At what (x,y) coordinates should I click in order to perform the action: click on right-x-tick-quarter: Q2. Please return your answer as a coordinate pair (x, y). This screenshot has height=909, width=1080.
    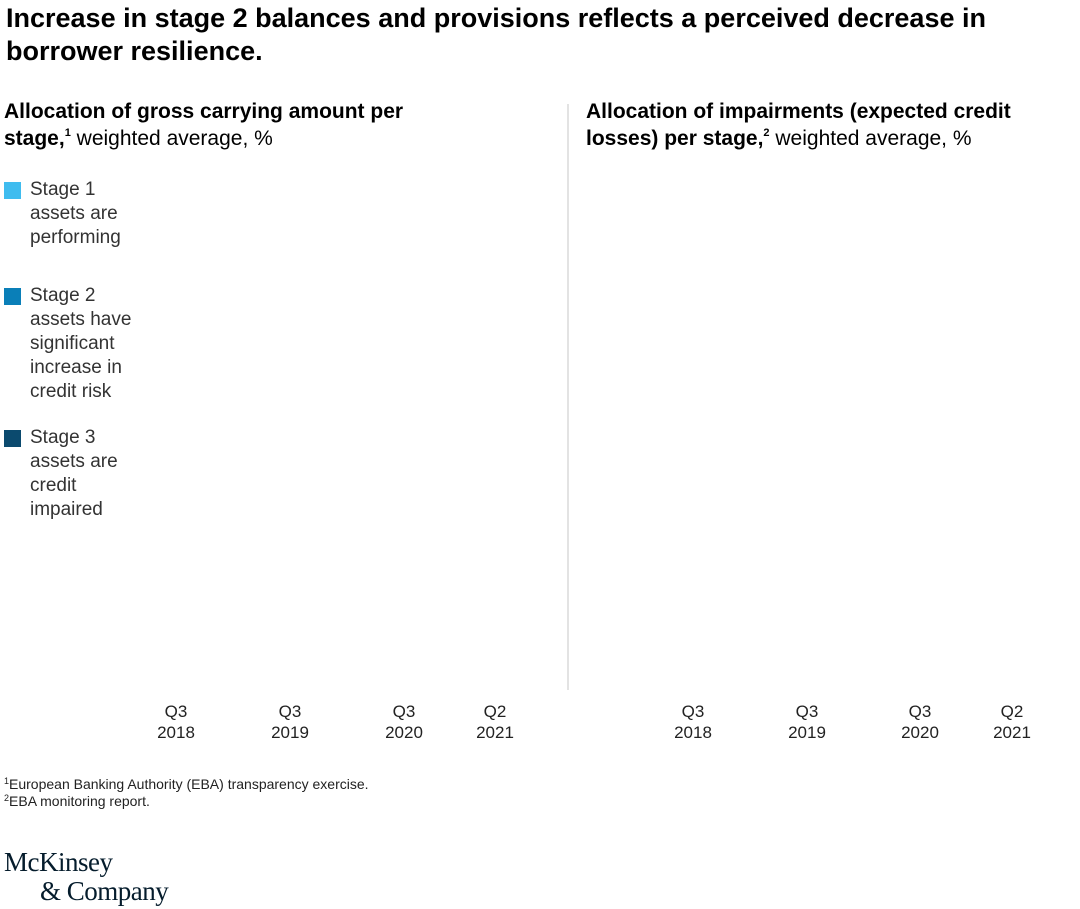
    Looking at the image, I should click on (1012, 711).